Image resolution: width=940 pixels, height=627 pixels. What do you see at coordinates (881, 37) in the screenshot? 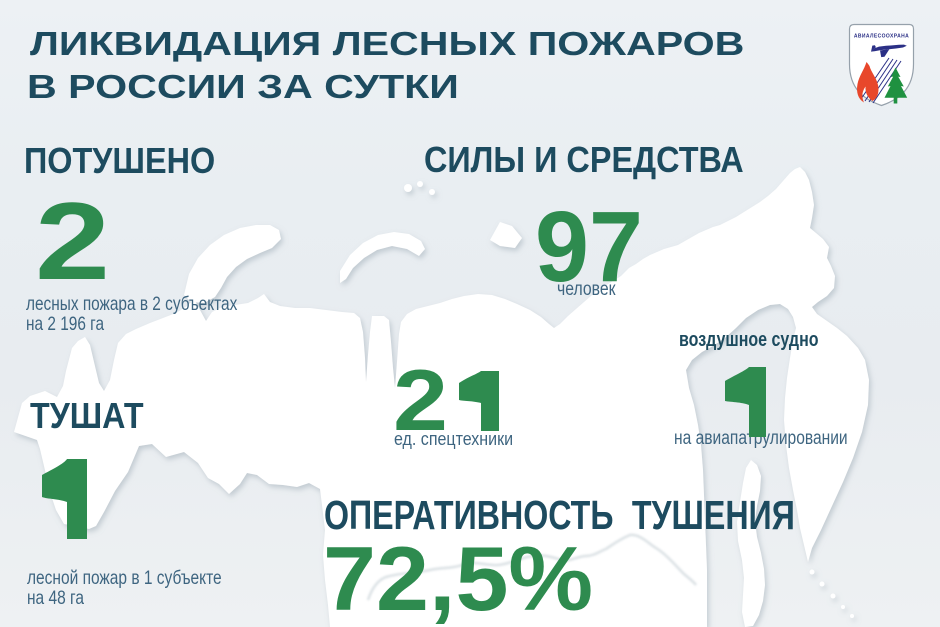
I see `svg-text: АВИАЛЕСООХРАНА` at bounding box center [881, 37].